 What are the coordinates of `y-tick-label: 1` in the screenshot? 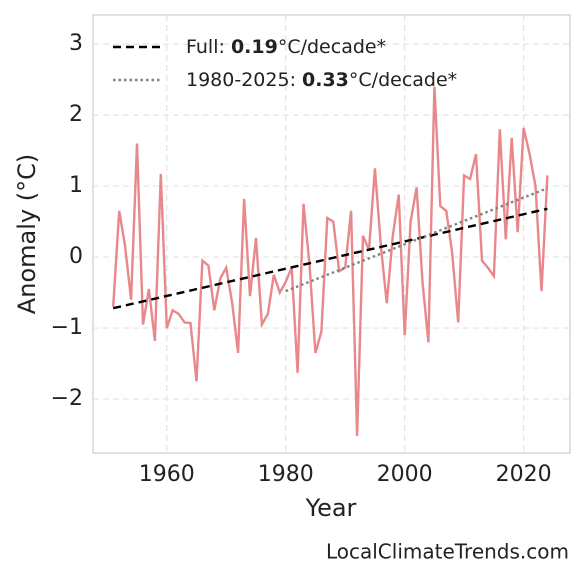 It's located at (76, 185).